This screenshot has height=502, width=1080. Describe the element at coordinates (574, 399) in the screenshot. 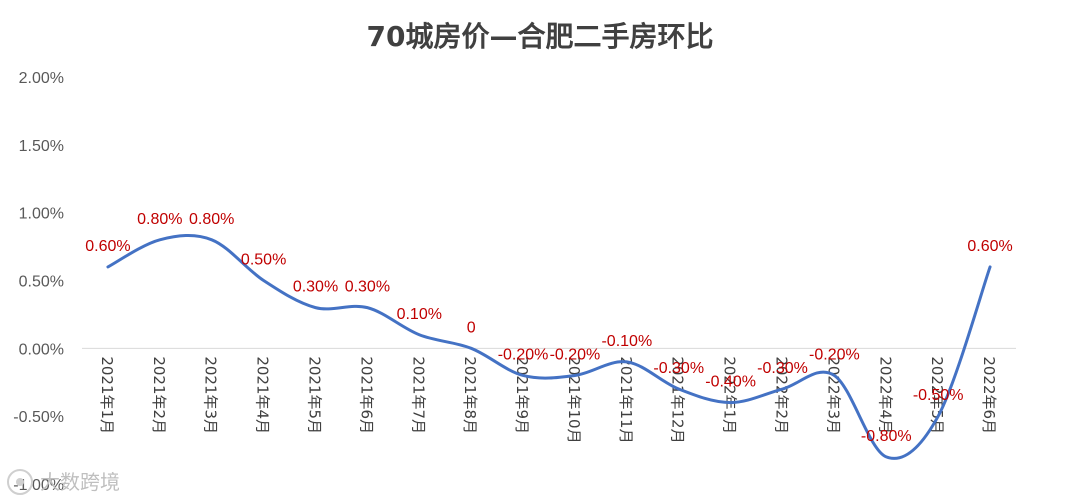

I see `x-tick-label: 2021年10月` at that location.